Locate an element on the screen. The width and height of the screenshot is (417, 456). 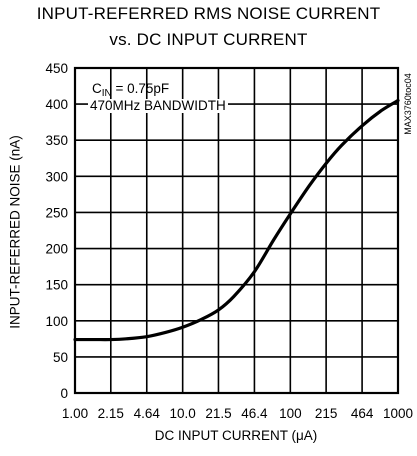
x-tick-label-0: 1.00 is located at coordinates (75, 413).